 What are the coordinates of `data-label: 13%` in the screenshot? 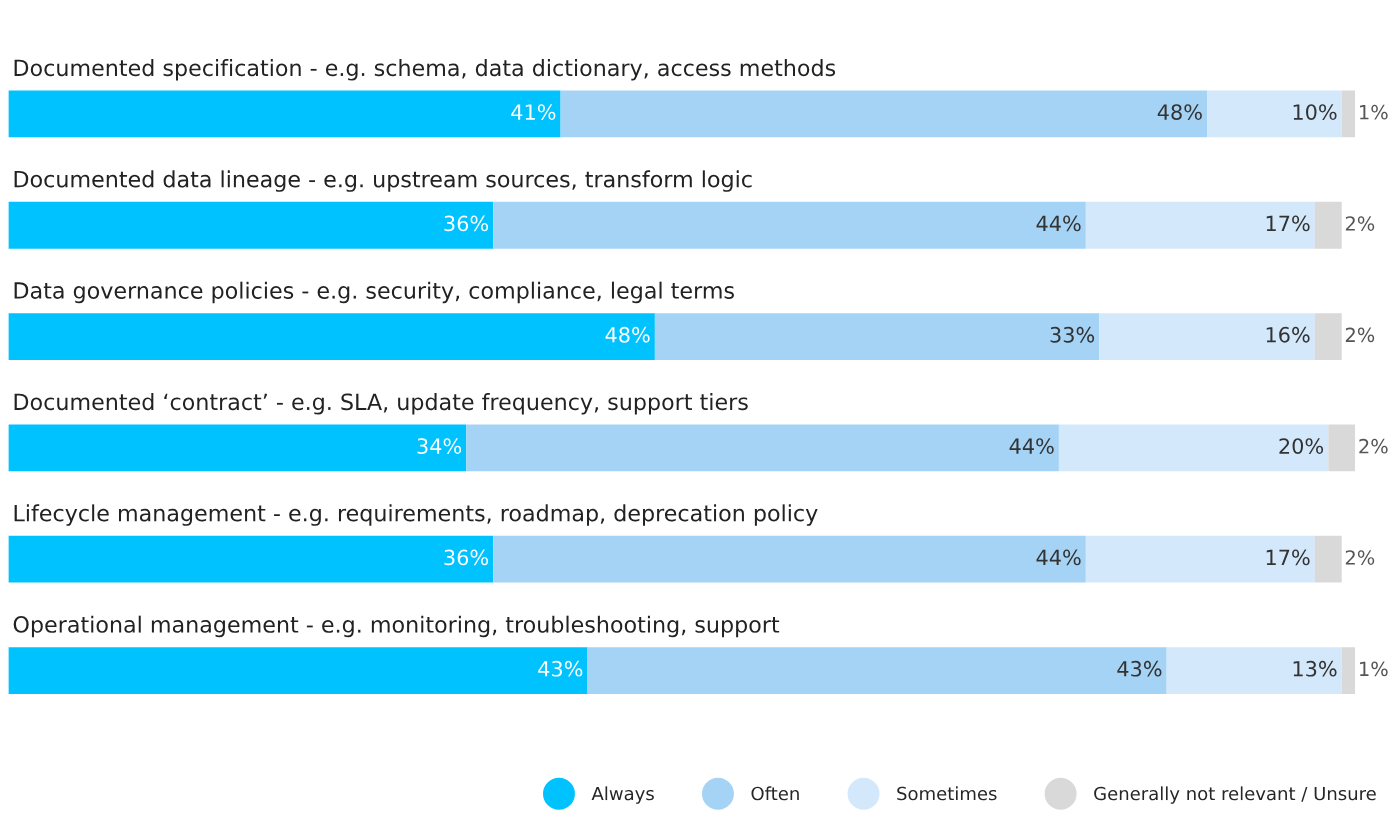 It's located at (1315, 668).